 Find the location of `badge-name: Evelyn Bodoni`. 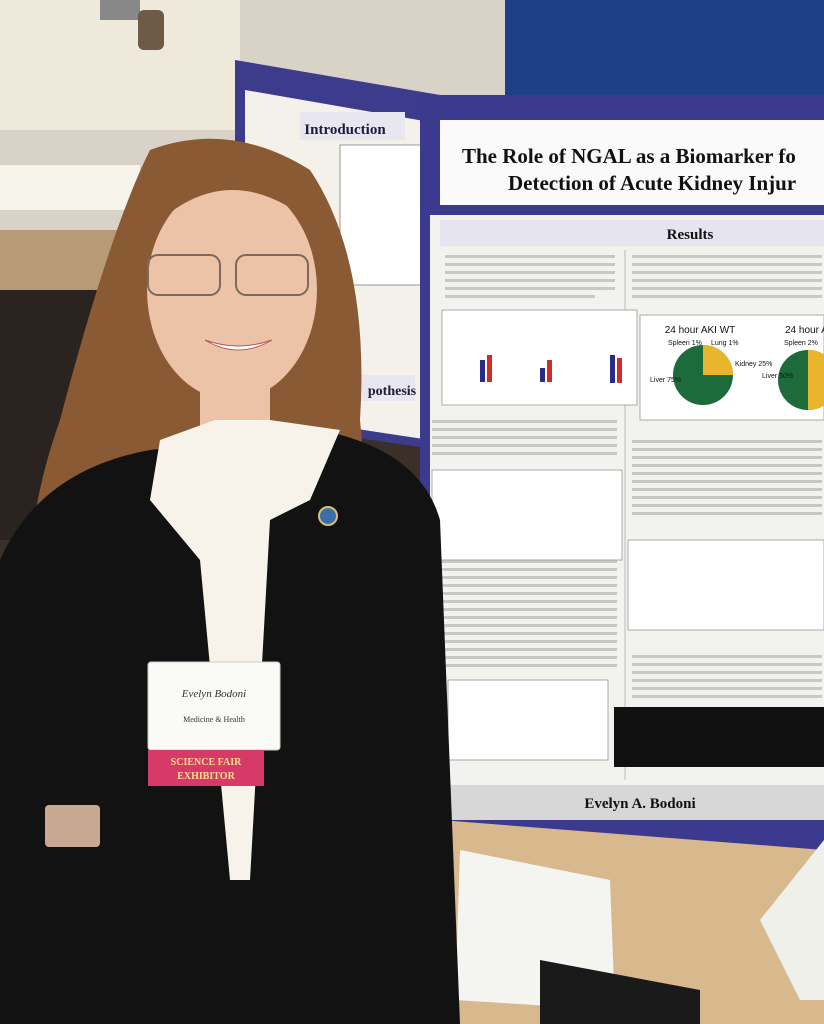

badge-name: Evelyn Bodoni is located at coordinates (213, 694).